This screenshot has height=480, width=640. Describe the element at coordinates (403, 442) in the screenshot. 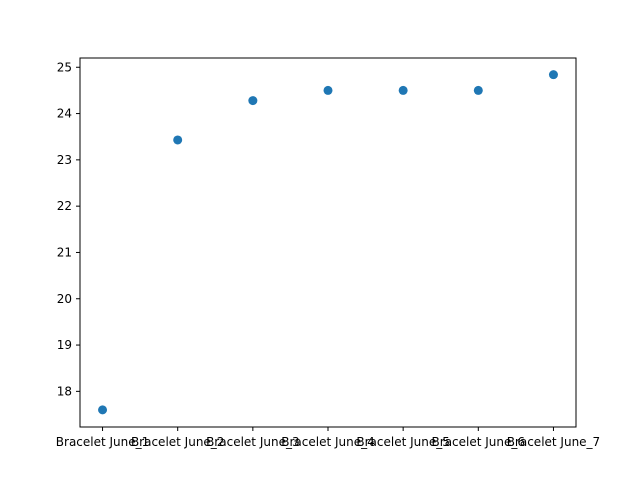

I see `x-tick-label: Bracelet June_5` at that location.